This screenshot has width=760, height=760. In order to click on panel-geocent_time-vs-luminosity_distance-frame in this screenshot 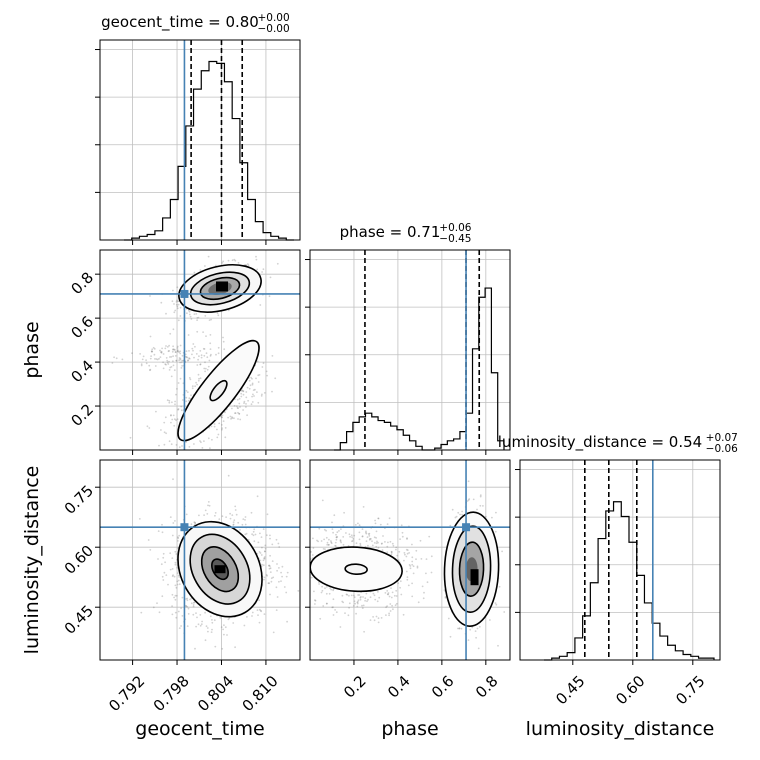, I will do `click(200, 560)`.